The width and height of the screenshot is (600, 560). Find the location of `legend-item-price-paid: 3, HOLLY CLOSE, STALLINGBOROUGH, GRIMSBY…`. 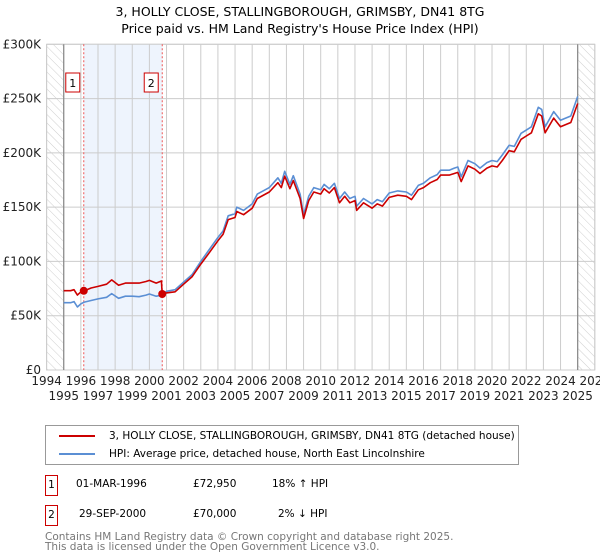

legend-item-price-paid: 3, HOLLY CLOSE, STALLINGBOROUGH, GRIMSBY… is located at coordinates (280, 436).